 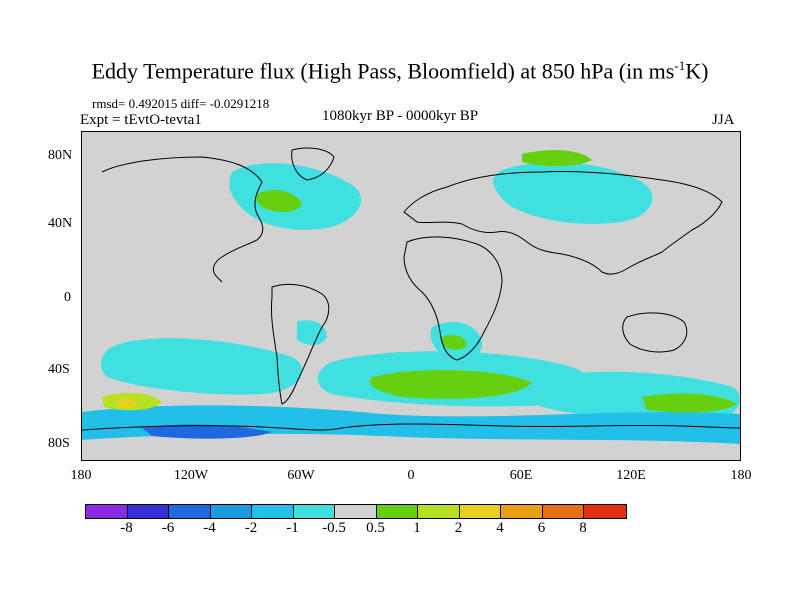 What do you see at coordinates (400, 116) in the screenshot?
I see `period-label: 1080kyr BP - 0000kyr BP` at bounding box center [400, 116].